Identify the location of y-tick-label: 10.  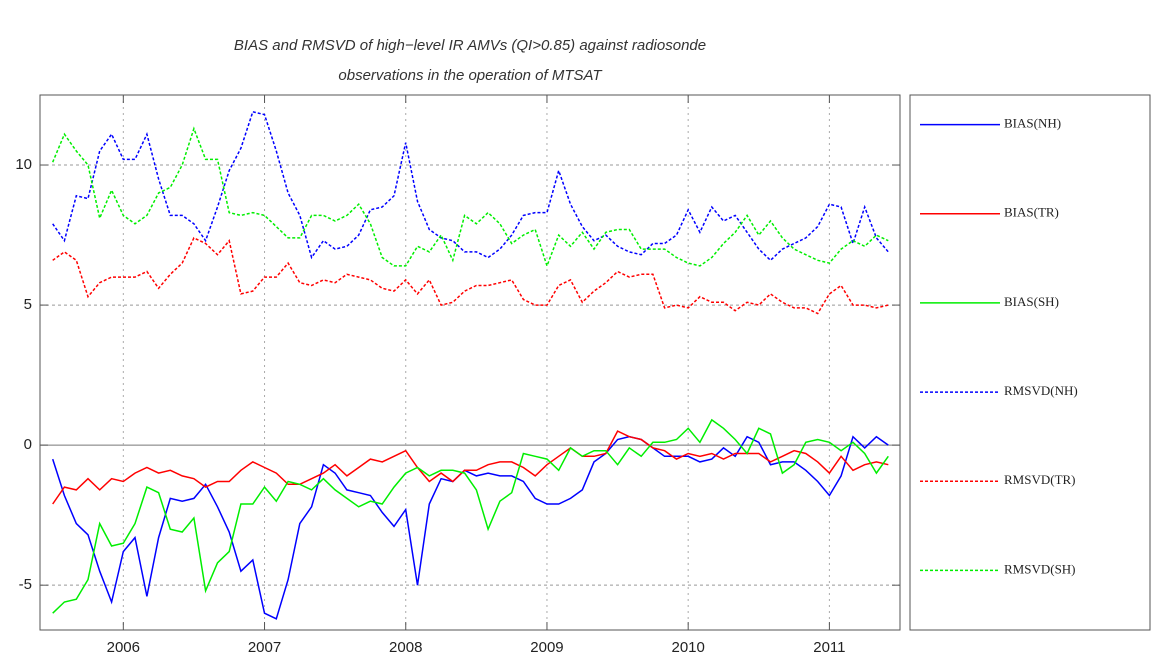
(23, 164).